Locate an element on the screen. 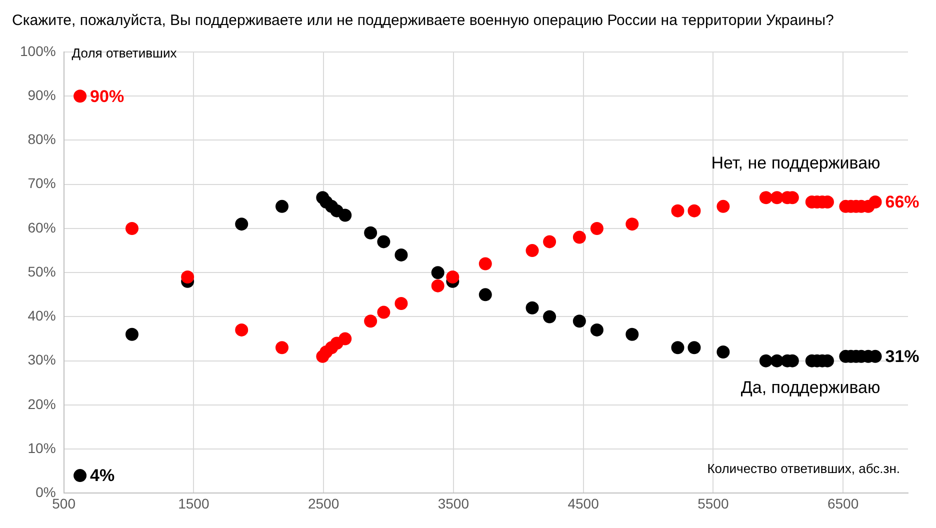  y-tick-label: 30% is located at coordinates (42, 360).